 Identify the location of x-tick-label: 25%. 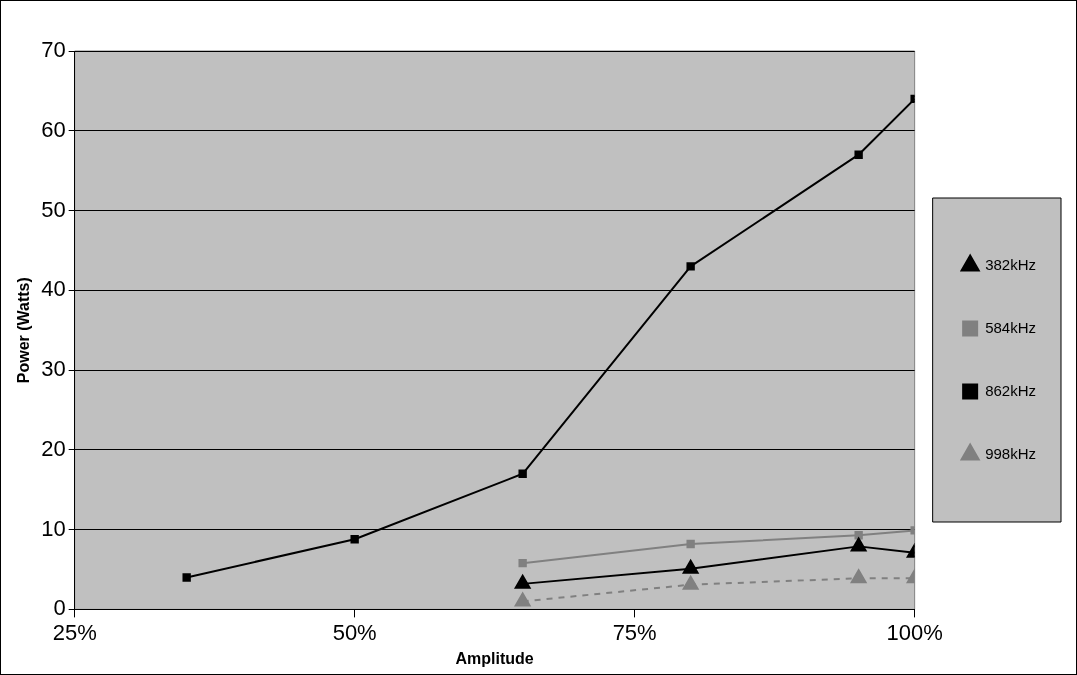
(74, 632).